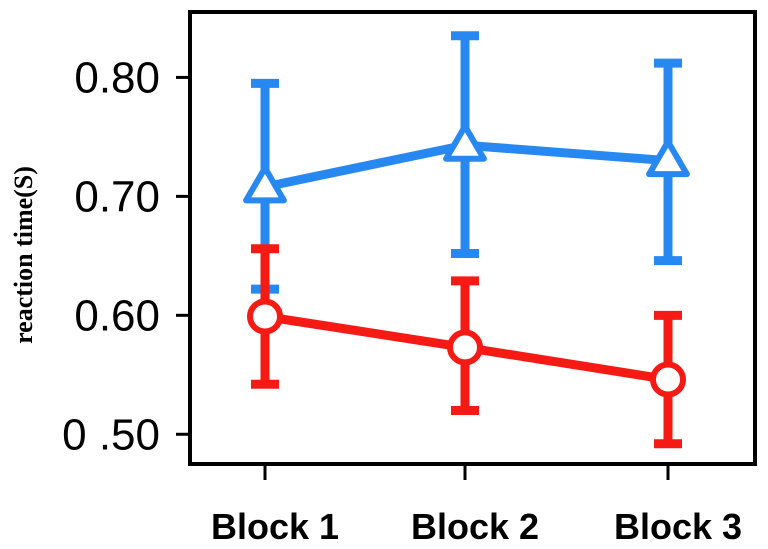 The height and width of the screenshot is (549, 768). What do you see at coordinates (117, 77) in the screenshot?
I see `y-tick-label: 0.80` at bounding box center [117, 77].